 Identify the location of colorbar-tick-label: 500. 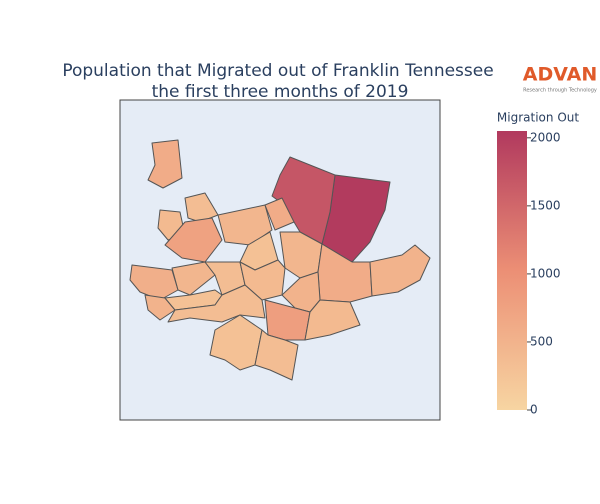
(541, 341).